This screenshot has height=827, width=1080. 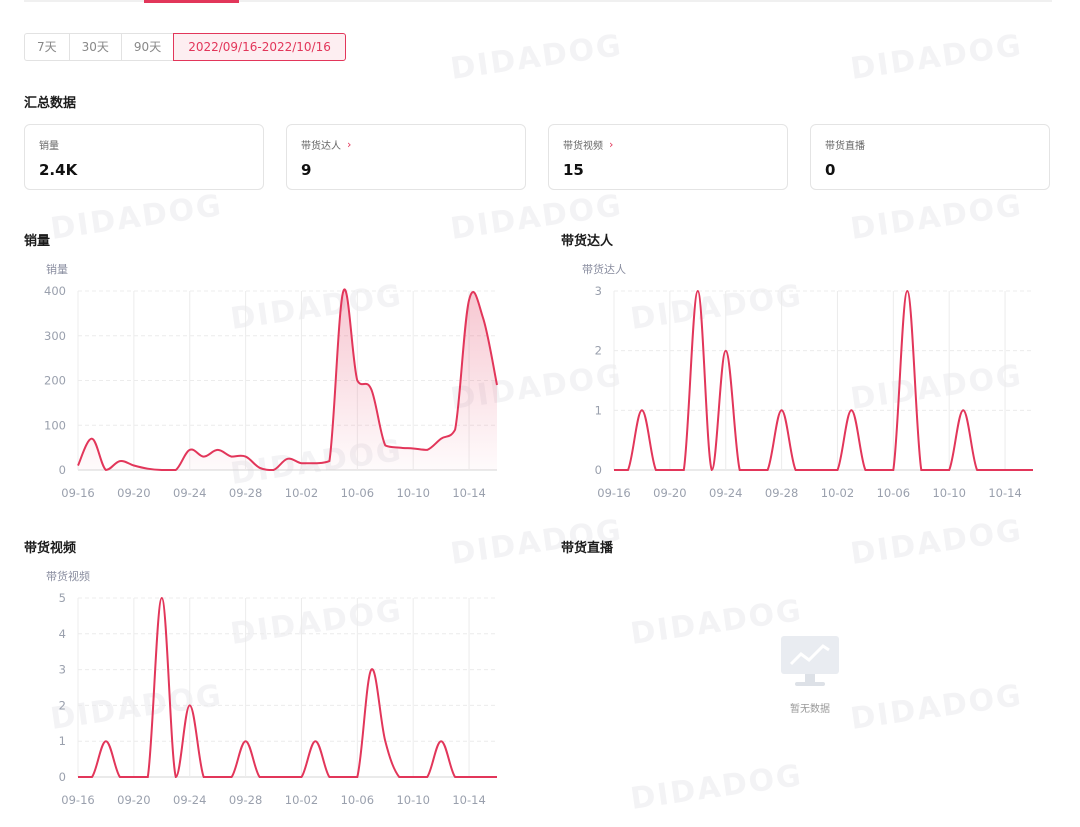 I want to click on influencers-chart-title: 带货达人, so click(x=587, y=241).